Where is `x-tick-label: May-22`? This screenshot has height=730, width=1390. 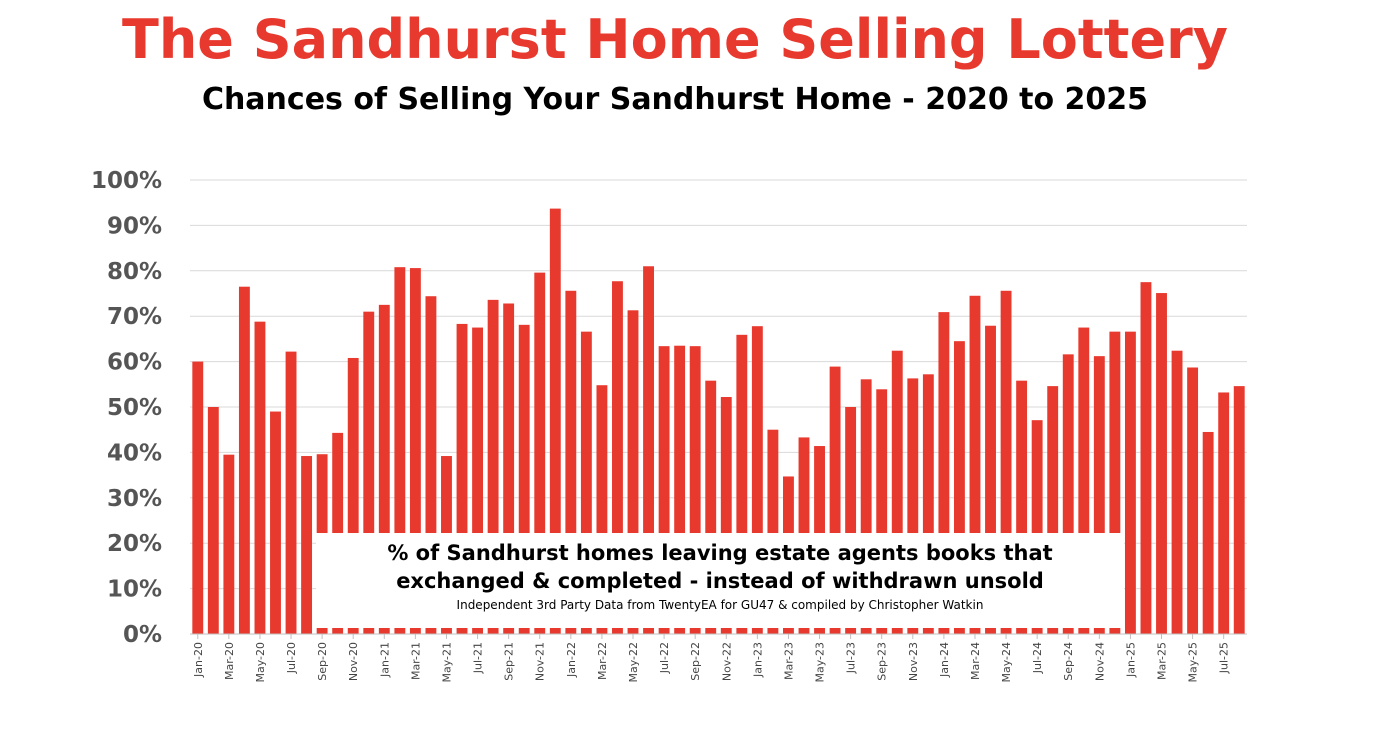 x-tick-label: May-22 is located at coordinates (633, 662).